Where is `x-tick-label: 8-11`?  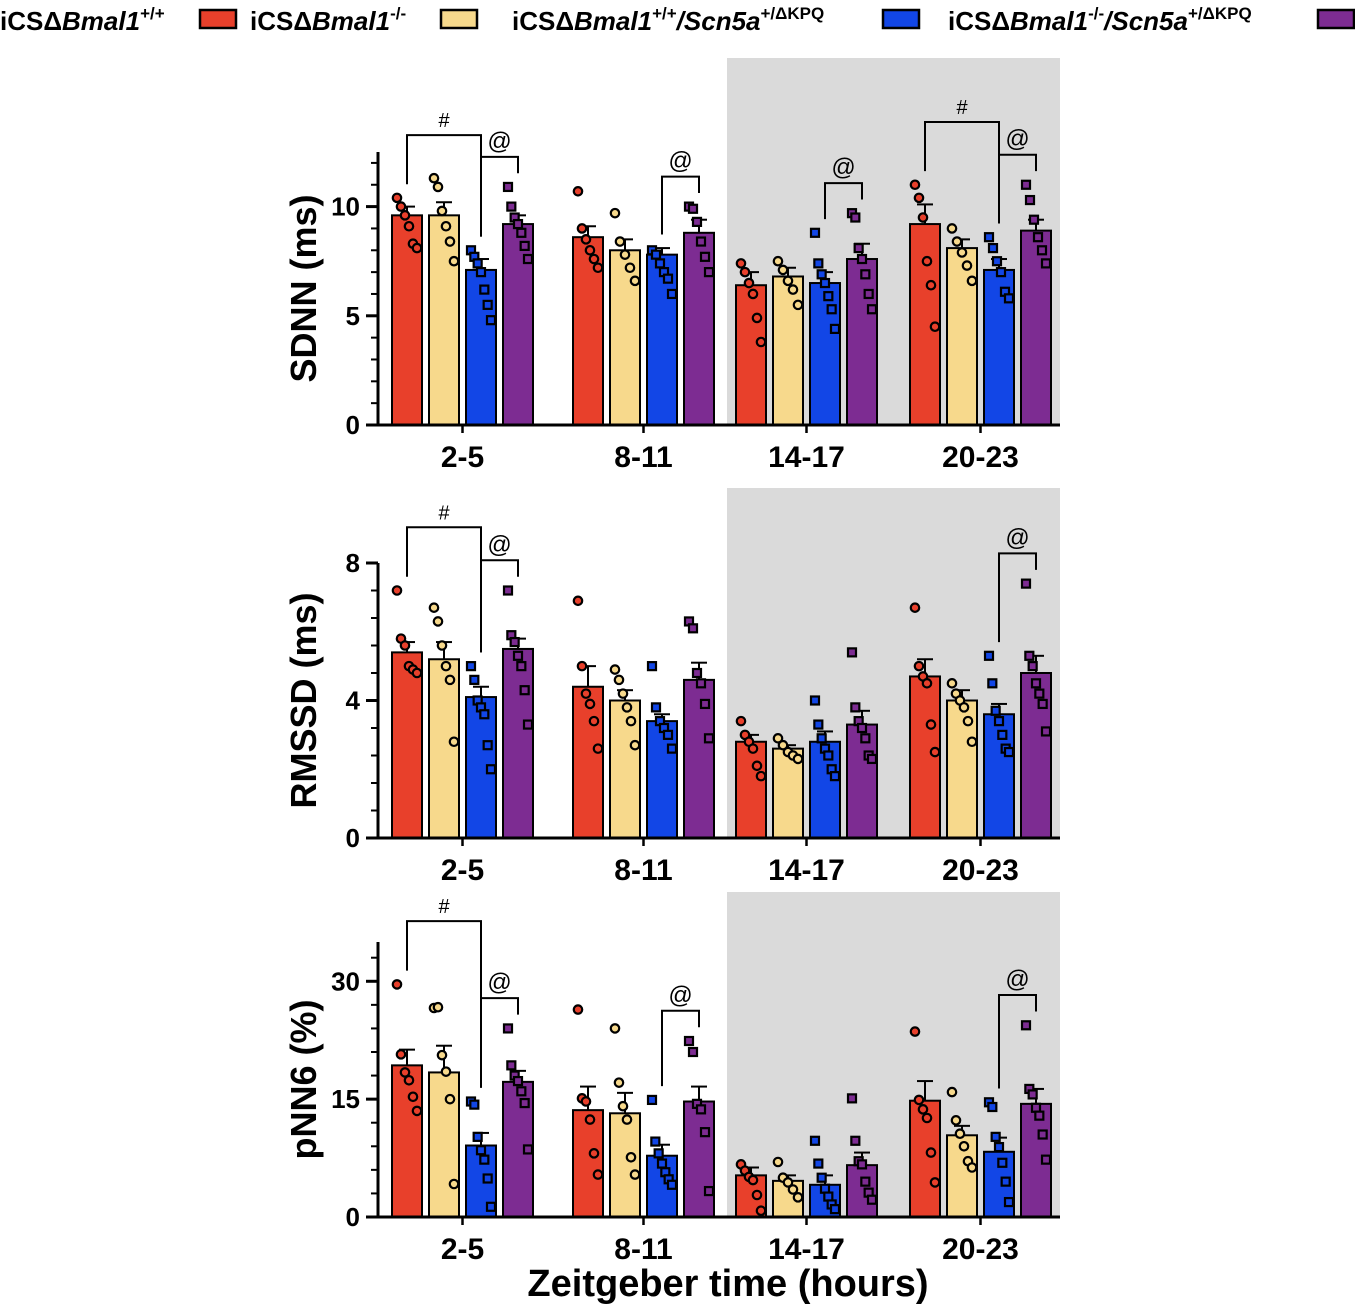
x-tick-label: 8-11 is located at coordinates (643, 1249).